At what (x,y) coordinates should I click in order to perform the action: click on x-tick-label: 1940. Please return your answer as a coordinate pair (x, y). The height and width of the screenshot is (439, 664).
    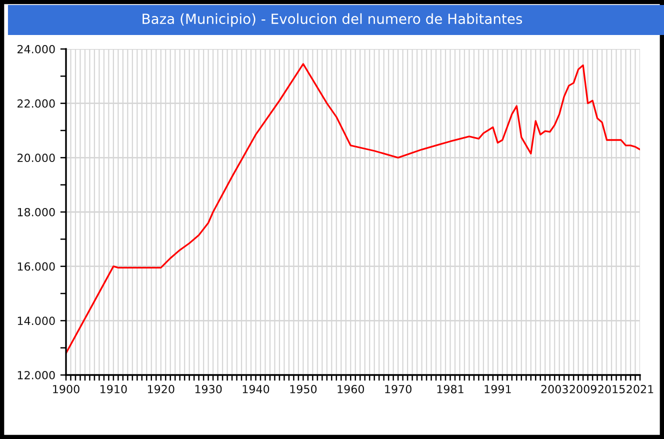
    Looking at the image, I should click on (256, 389).